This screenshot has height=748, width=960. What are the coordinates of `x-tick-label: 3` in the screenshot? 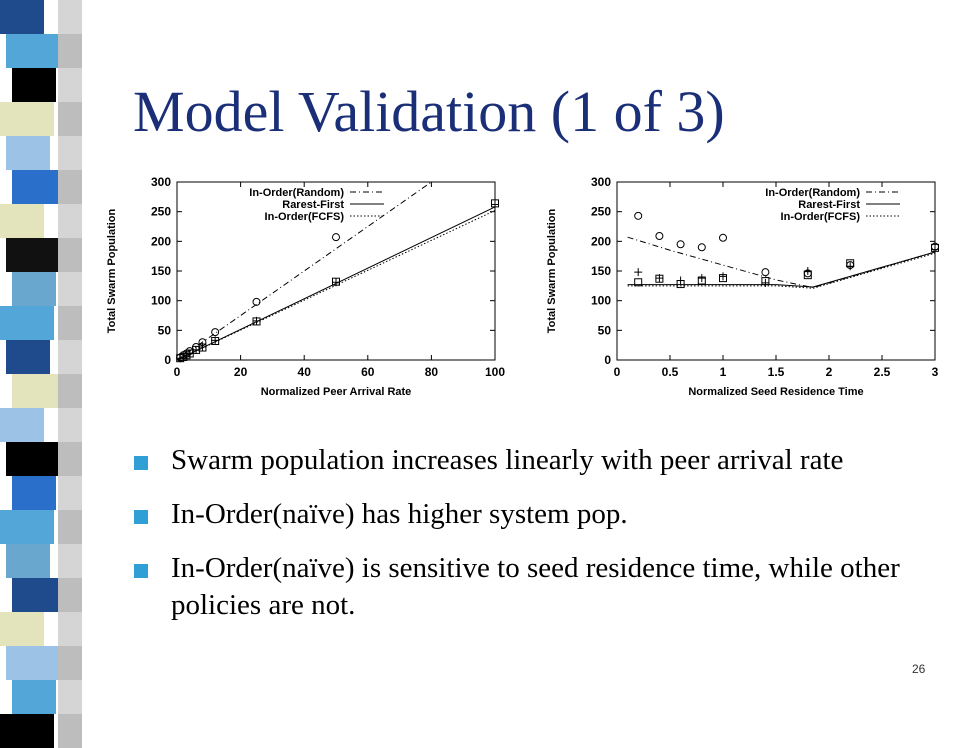 It's located at (935, 372).